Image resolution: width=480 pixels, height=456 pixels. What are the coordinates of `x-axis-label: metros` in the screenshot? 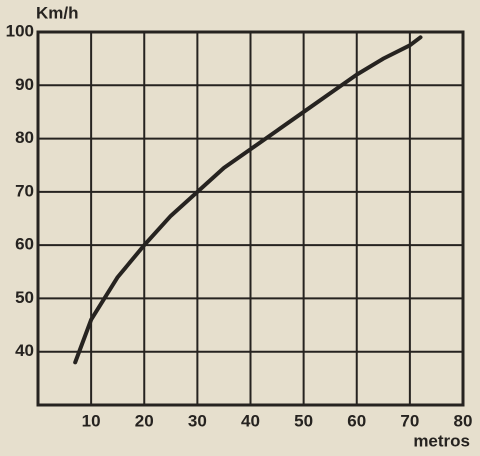 It's located at (441, 440).